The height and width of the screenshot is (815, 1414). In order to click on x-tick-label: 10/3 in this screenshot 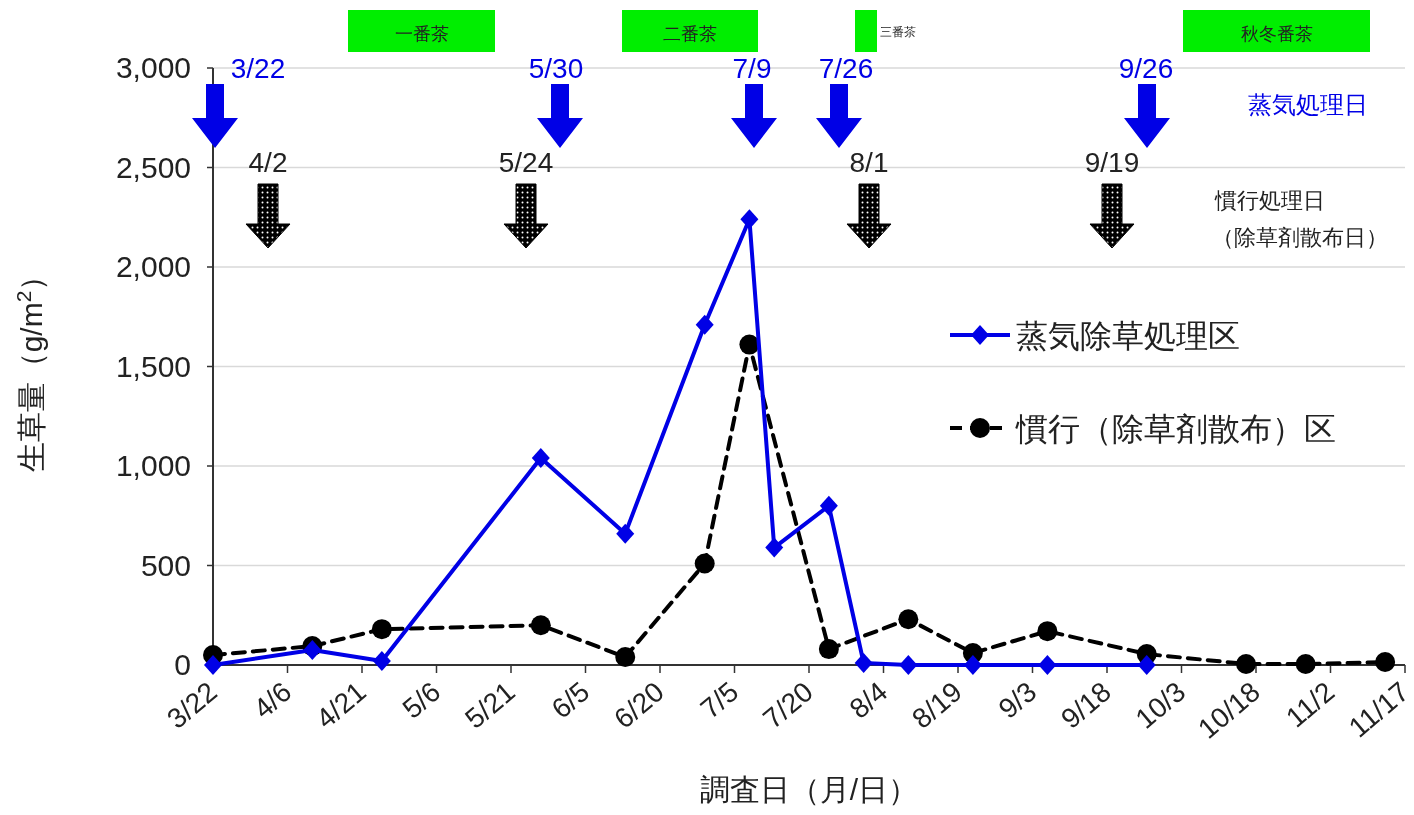, I will do `click(1160, 705)`.